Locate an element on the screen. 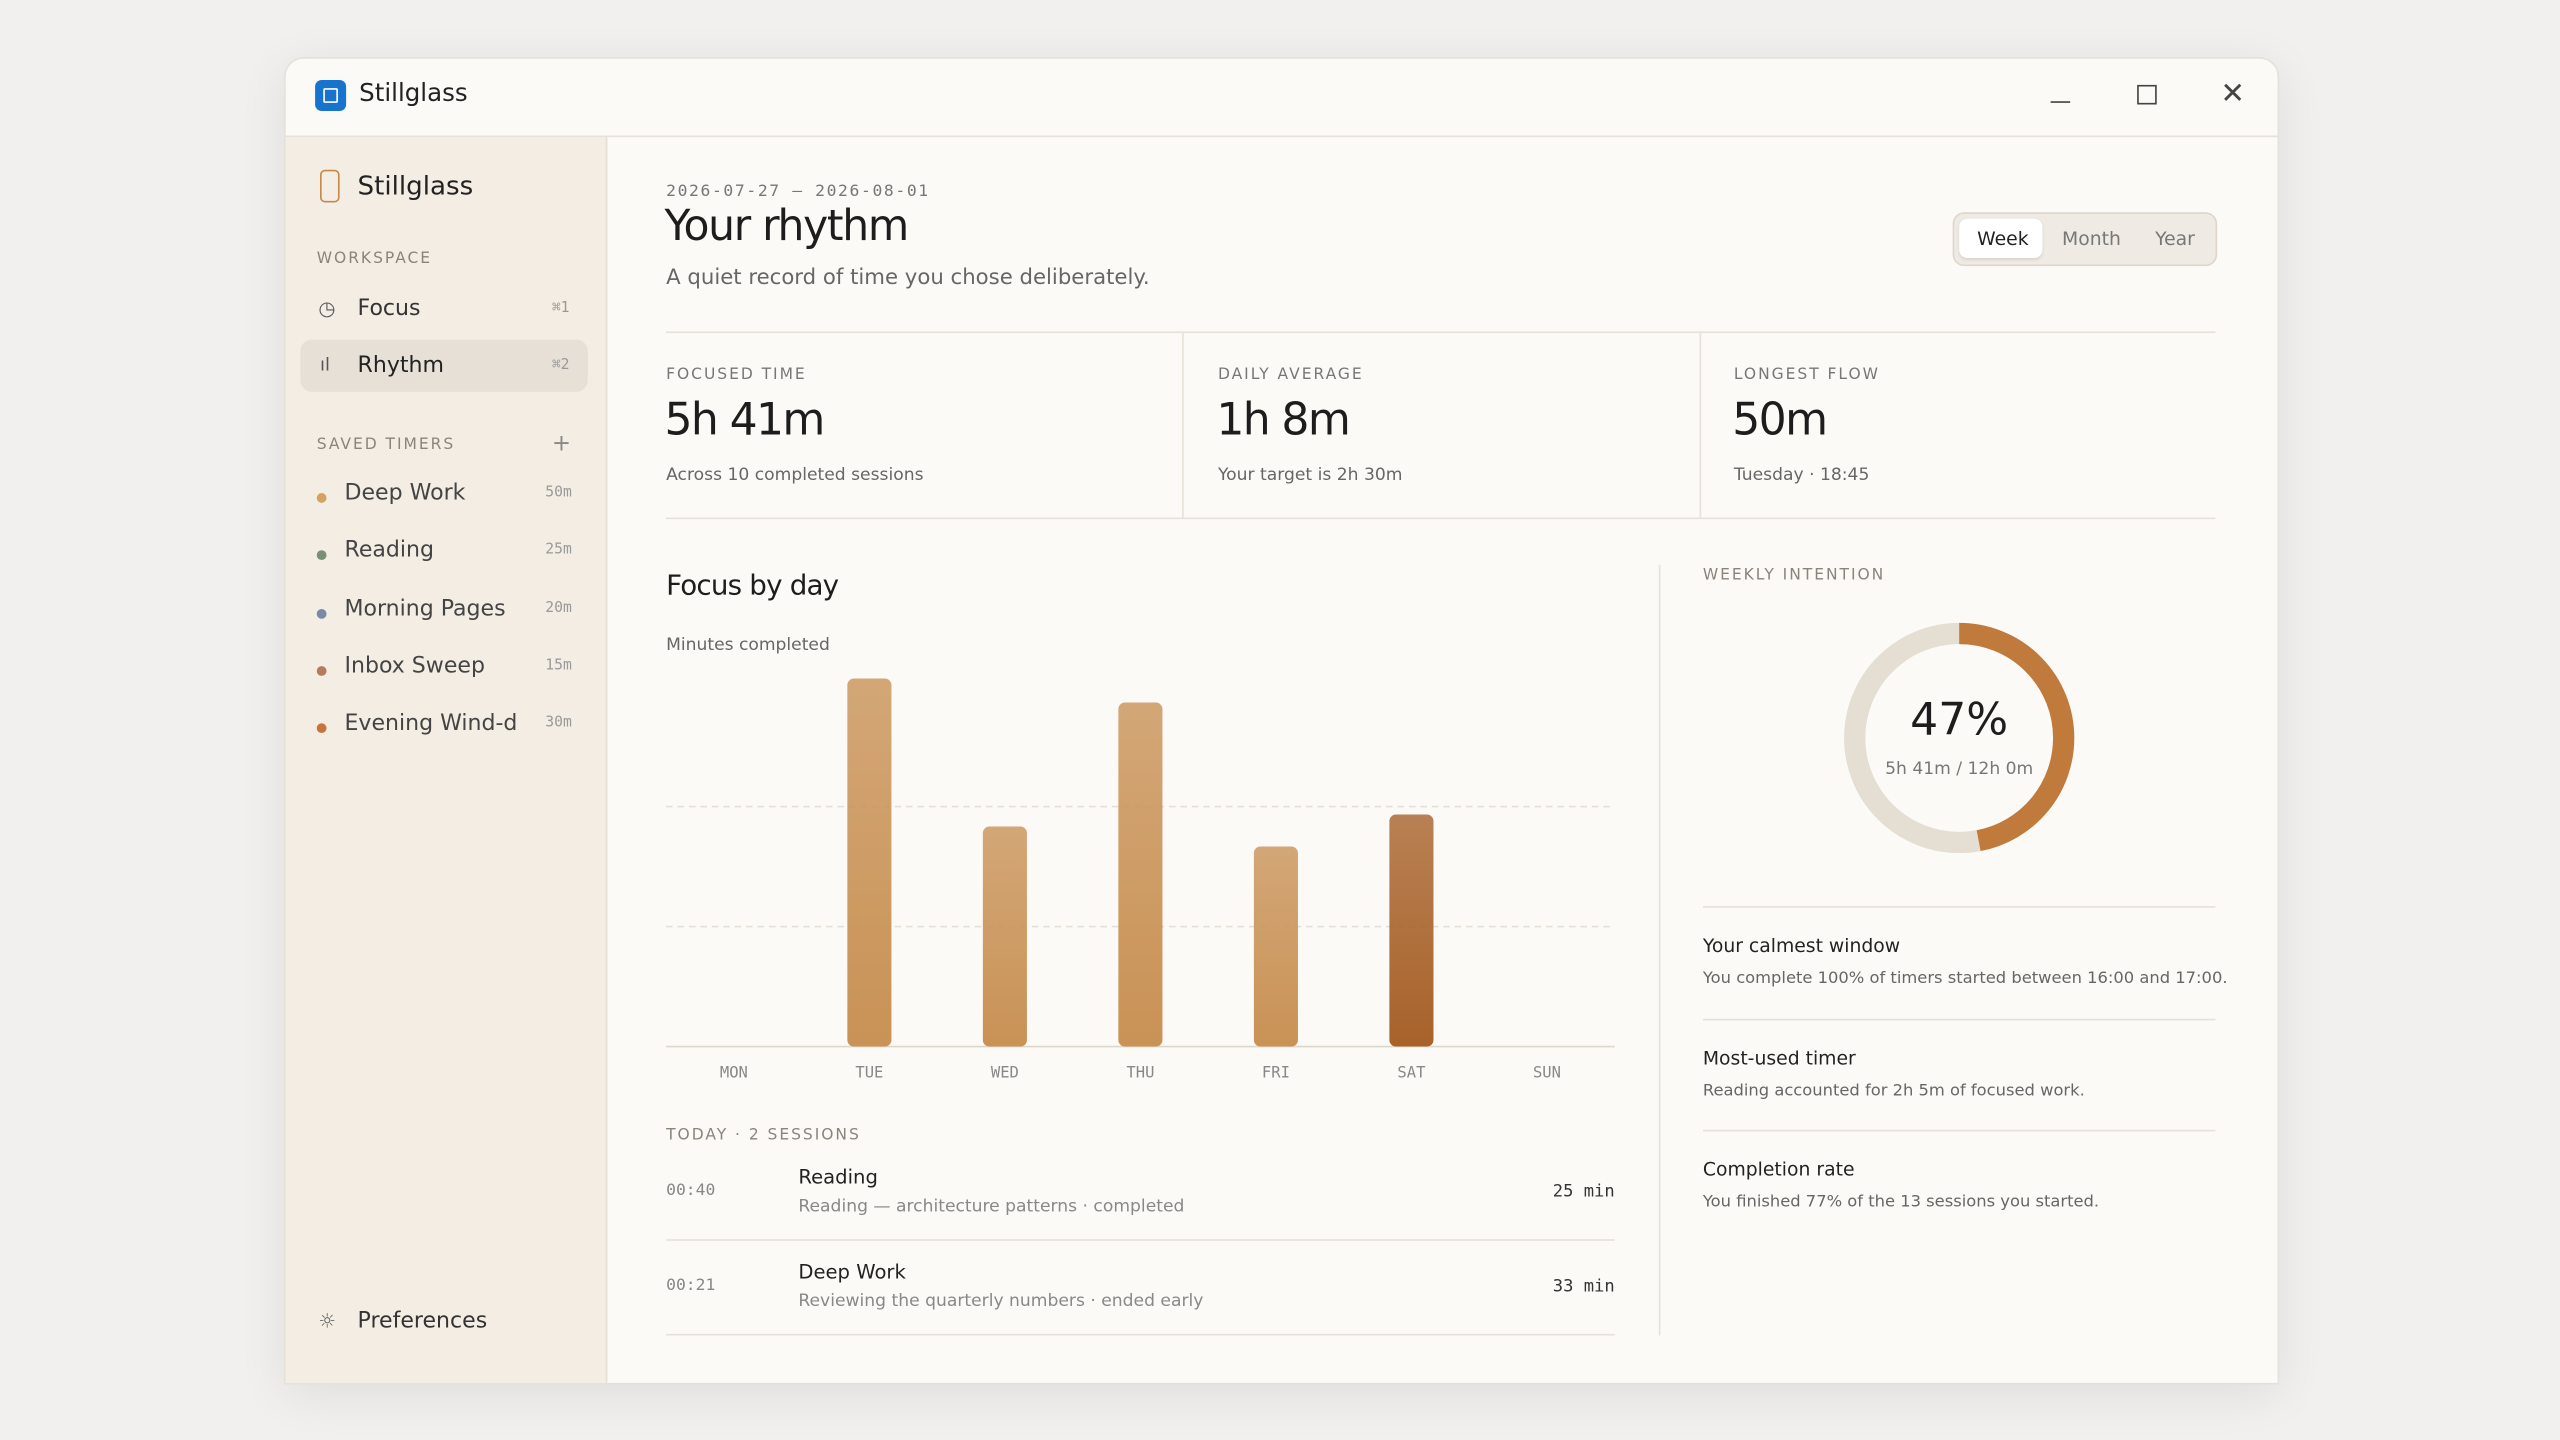 The height and width of the screenshot is (1440, 2560). nav-icon: ◷ is located at coordinates (327, 308).